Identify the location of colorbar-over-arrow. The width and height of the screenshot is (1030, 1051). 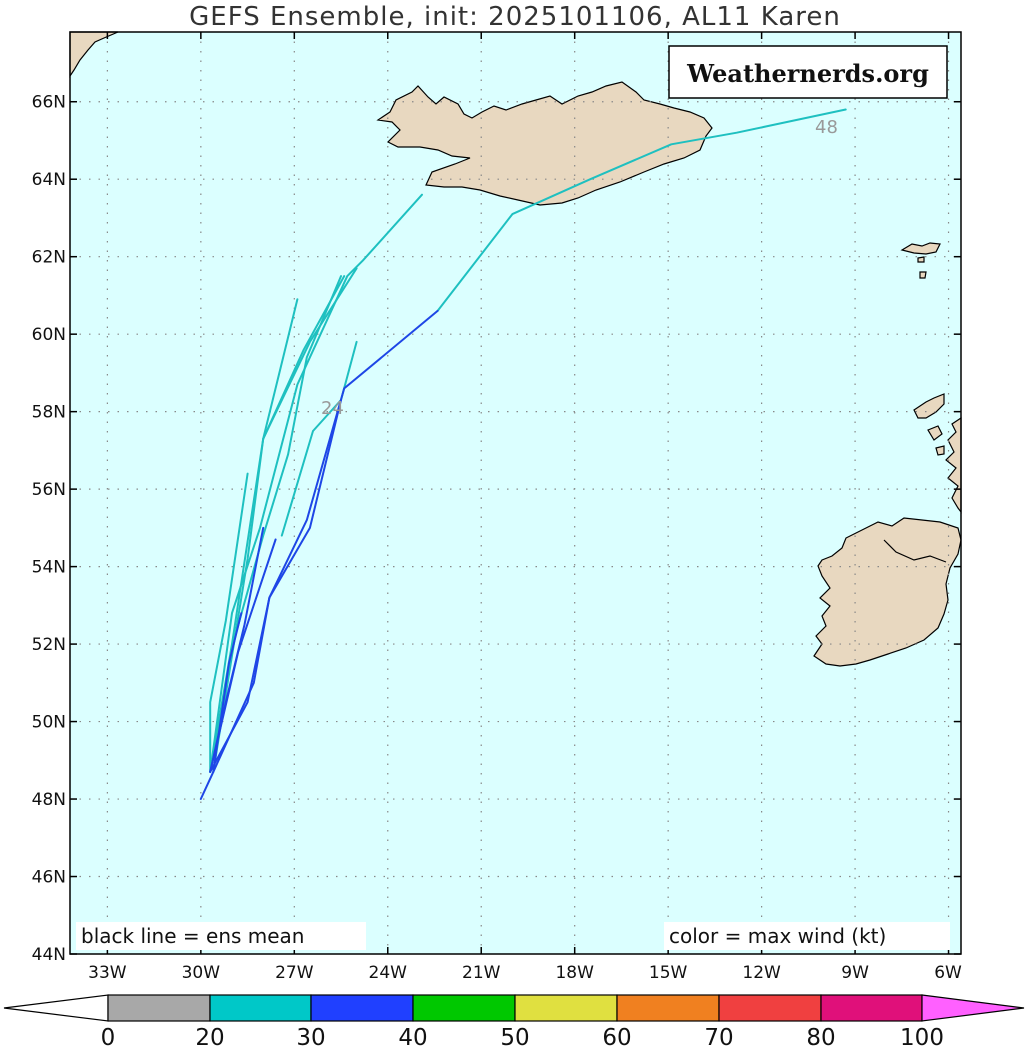
(973, 1008).